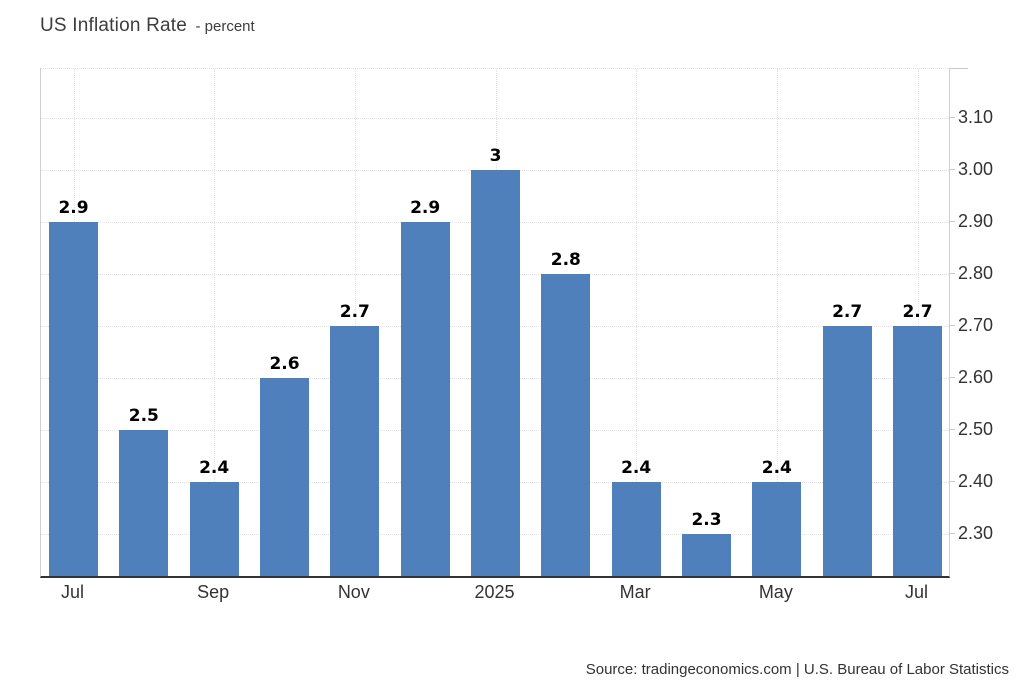 This screenshot has height=700, width=1024. What do you see at coordinates (565, 260) in the screenshot?
I see `bar-value-label: 2.8` at bounding box center [565, 260].